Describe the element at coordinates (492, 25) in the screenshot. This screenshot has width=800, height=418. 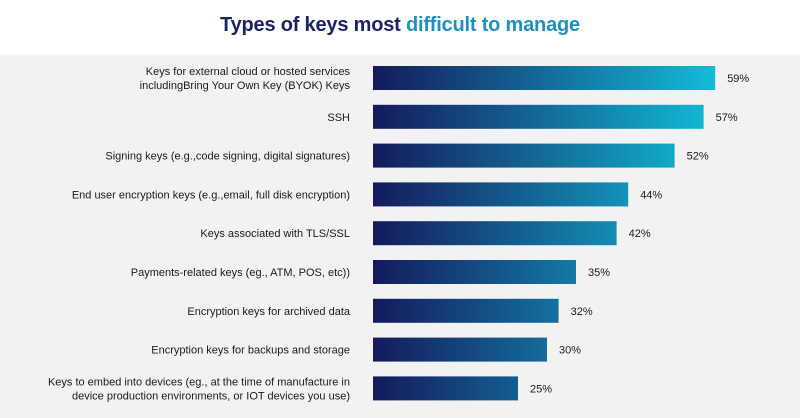
I see `chart-title-part2: difficult to manage` at that location.